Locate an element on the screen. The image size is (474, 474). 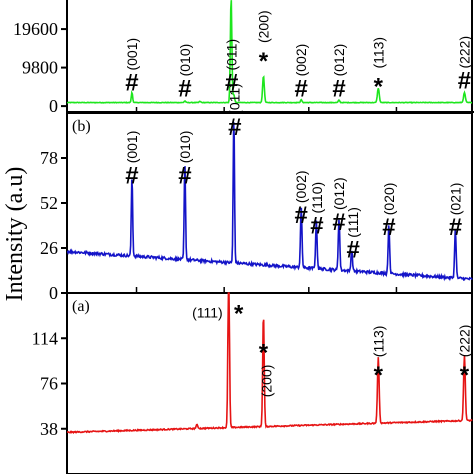
peak-label: (021) is located at coordinates (455, 199).